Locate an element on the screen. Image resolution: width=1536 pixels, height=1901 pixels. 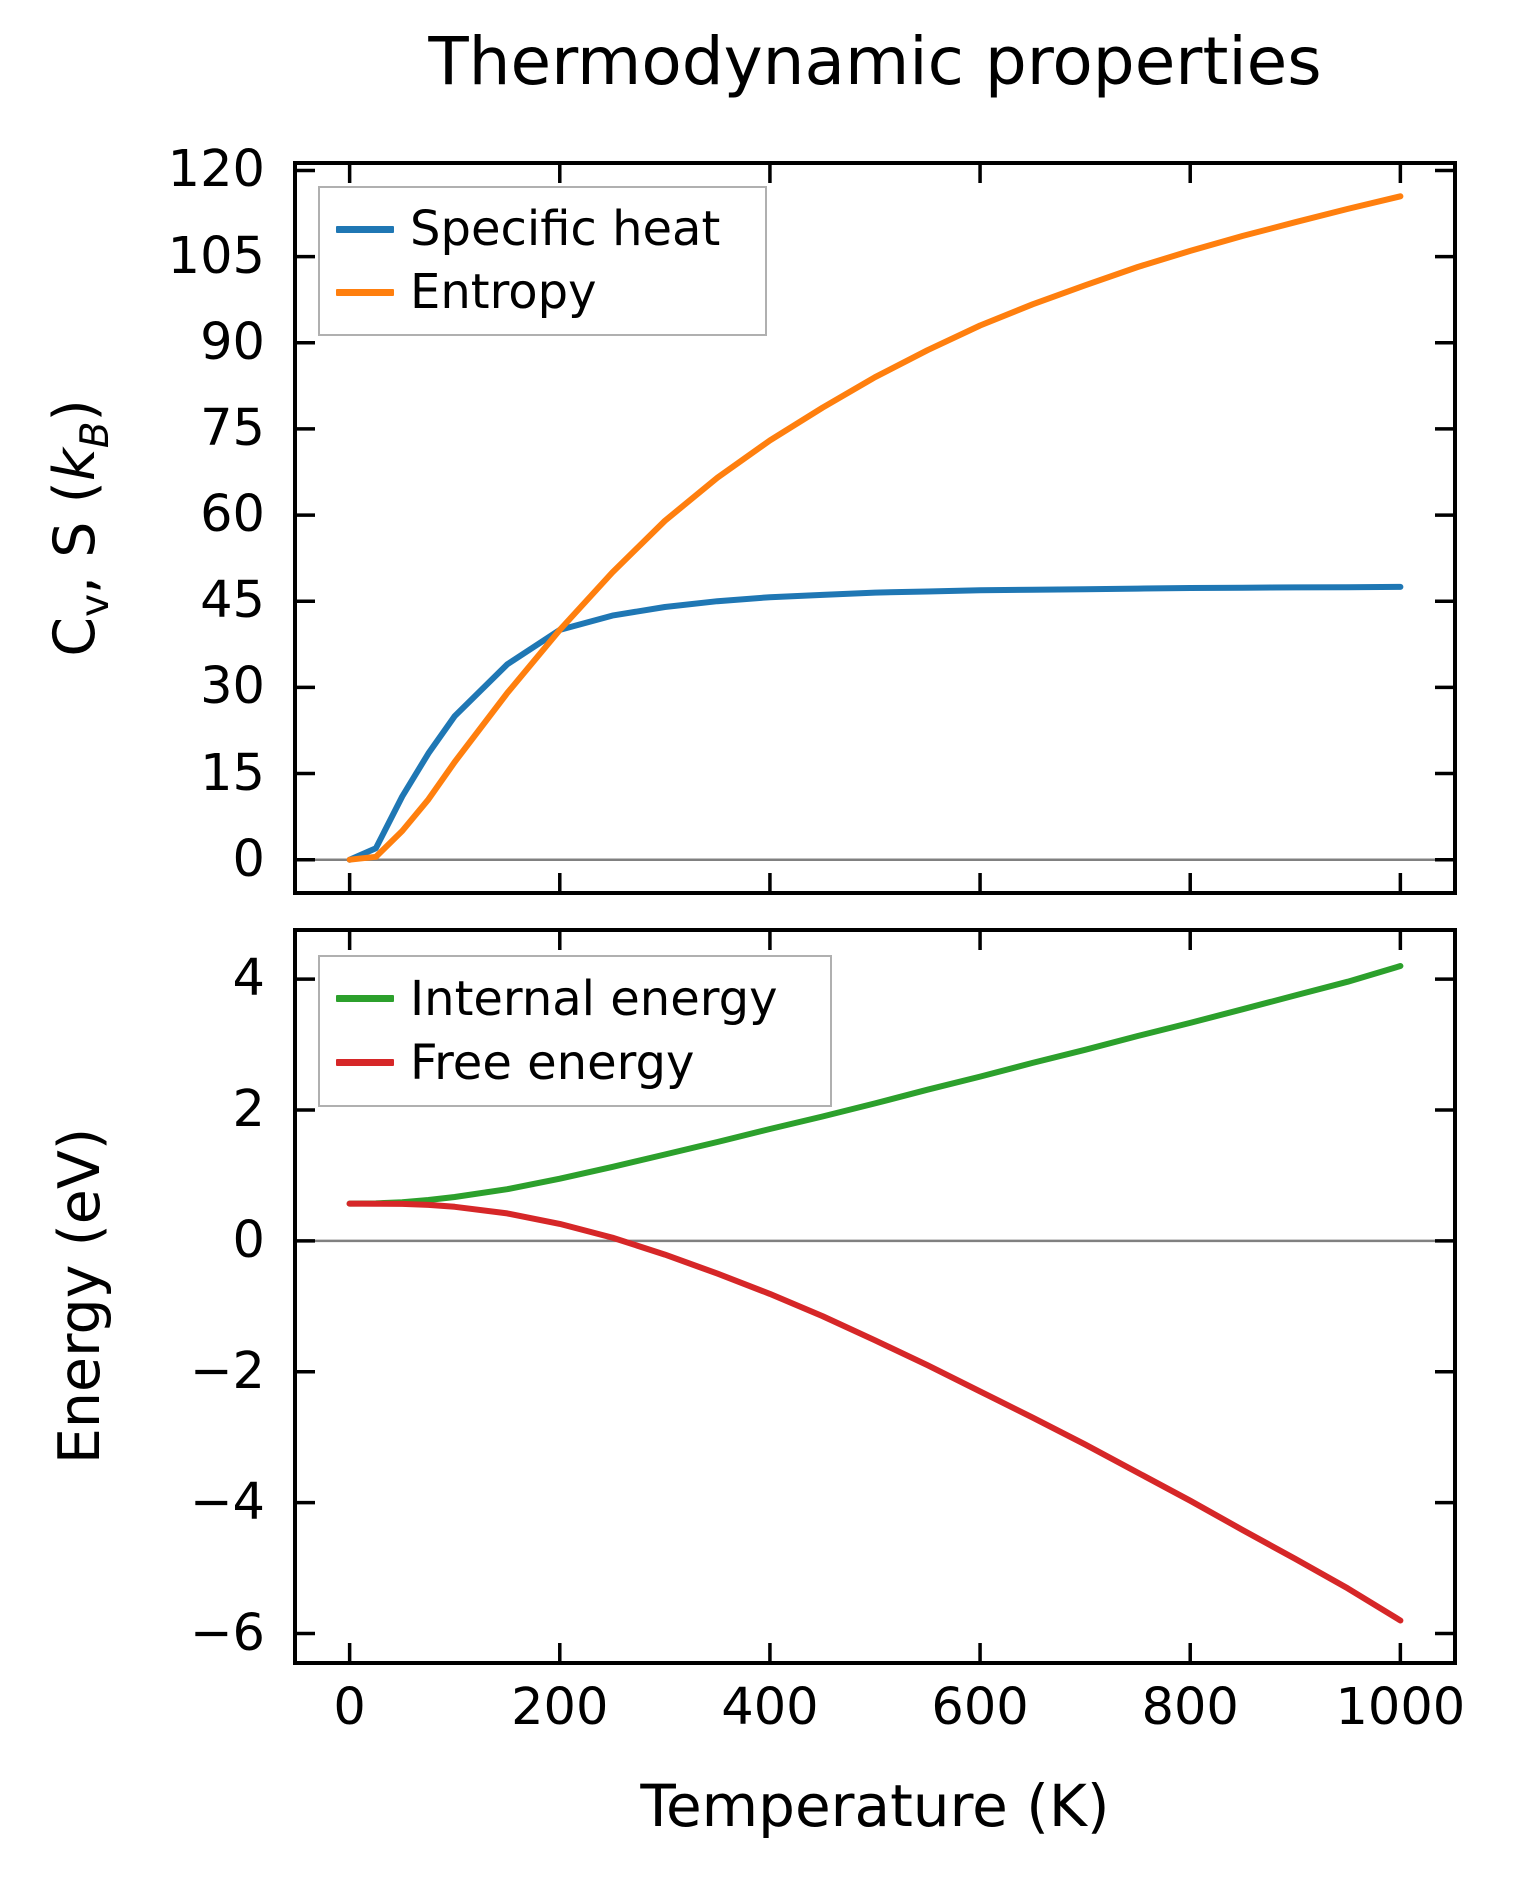
legend-entry-specific-heat: Specific heat is located at coordinates (542, 229).